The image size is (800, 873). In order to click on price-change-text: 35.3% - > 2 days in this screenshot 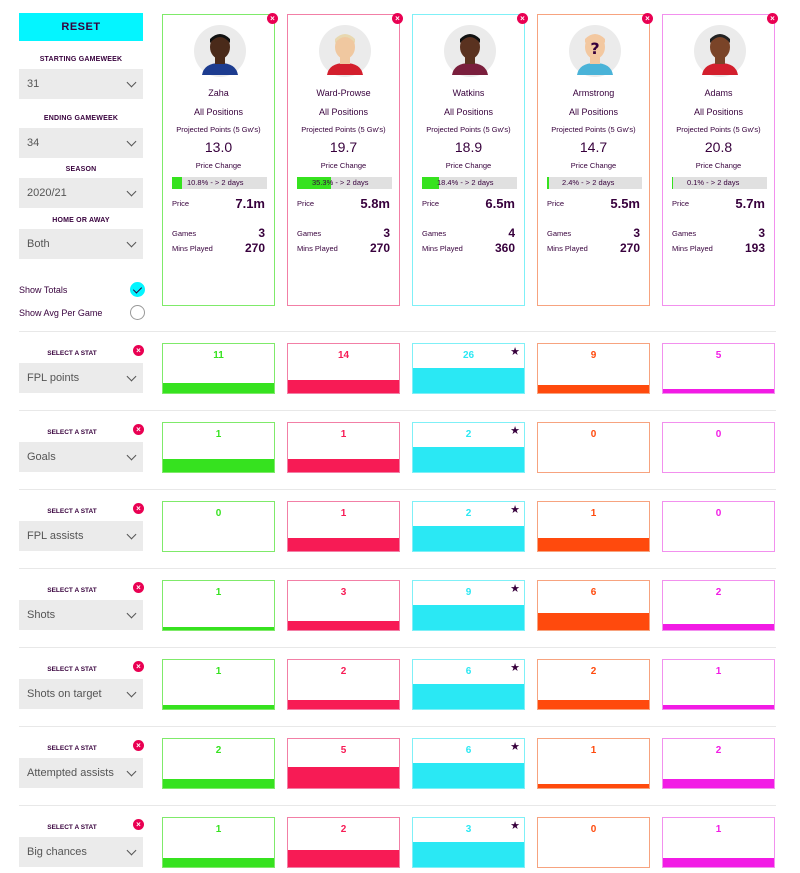, I will do `click(340, 182)`.